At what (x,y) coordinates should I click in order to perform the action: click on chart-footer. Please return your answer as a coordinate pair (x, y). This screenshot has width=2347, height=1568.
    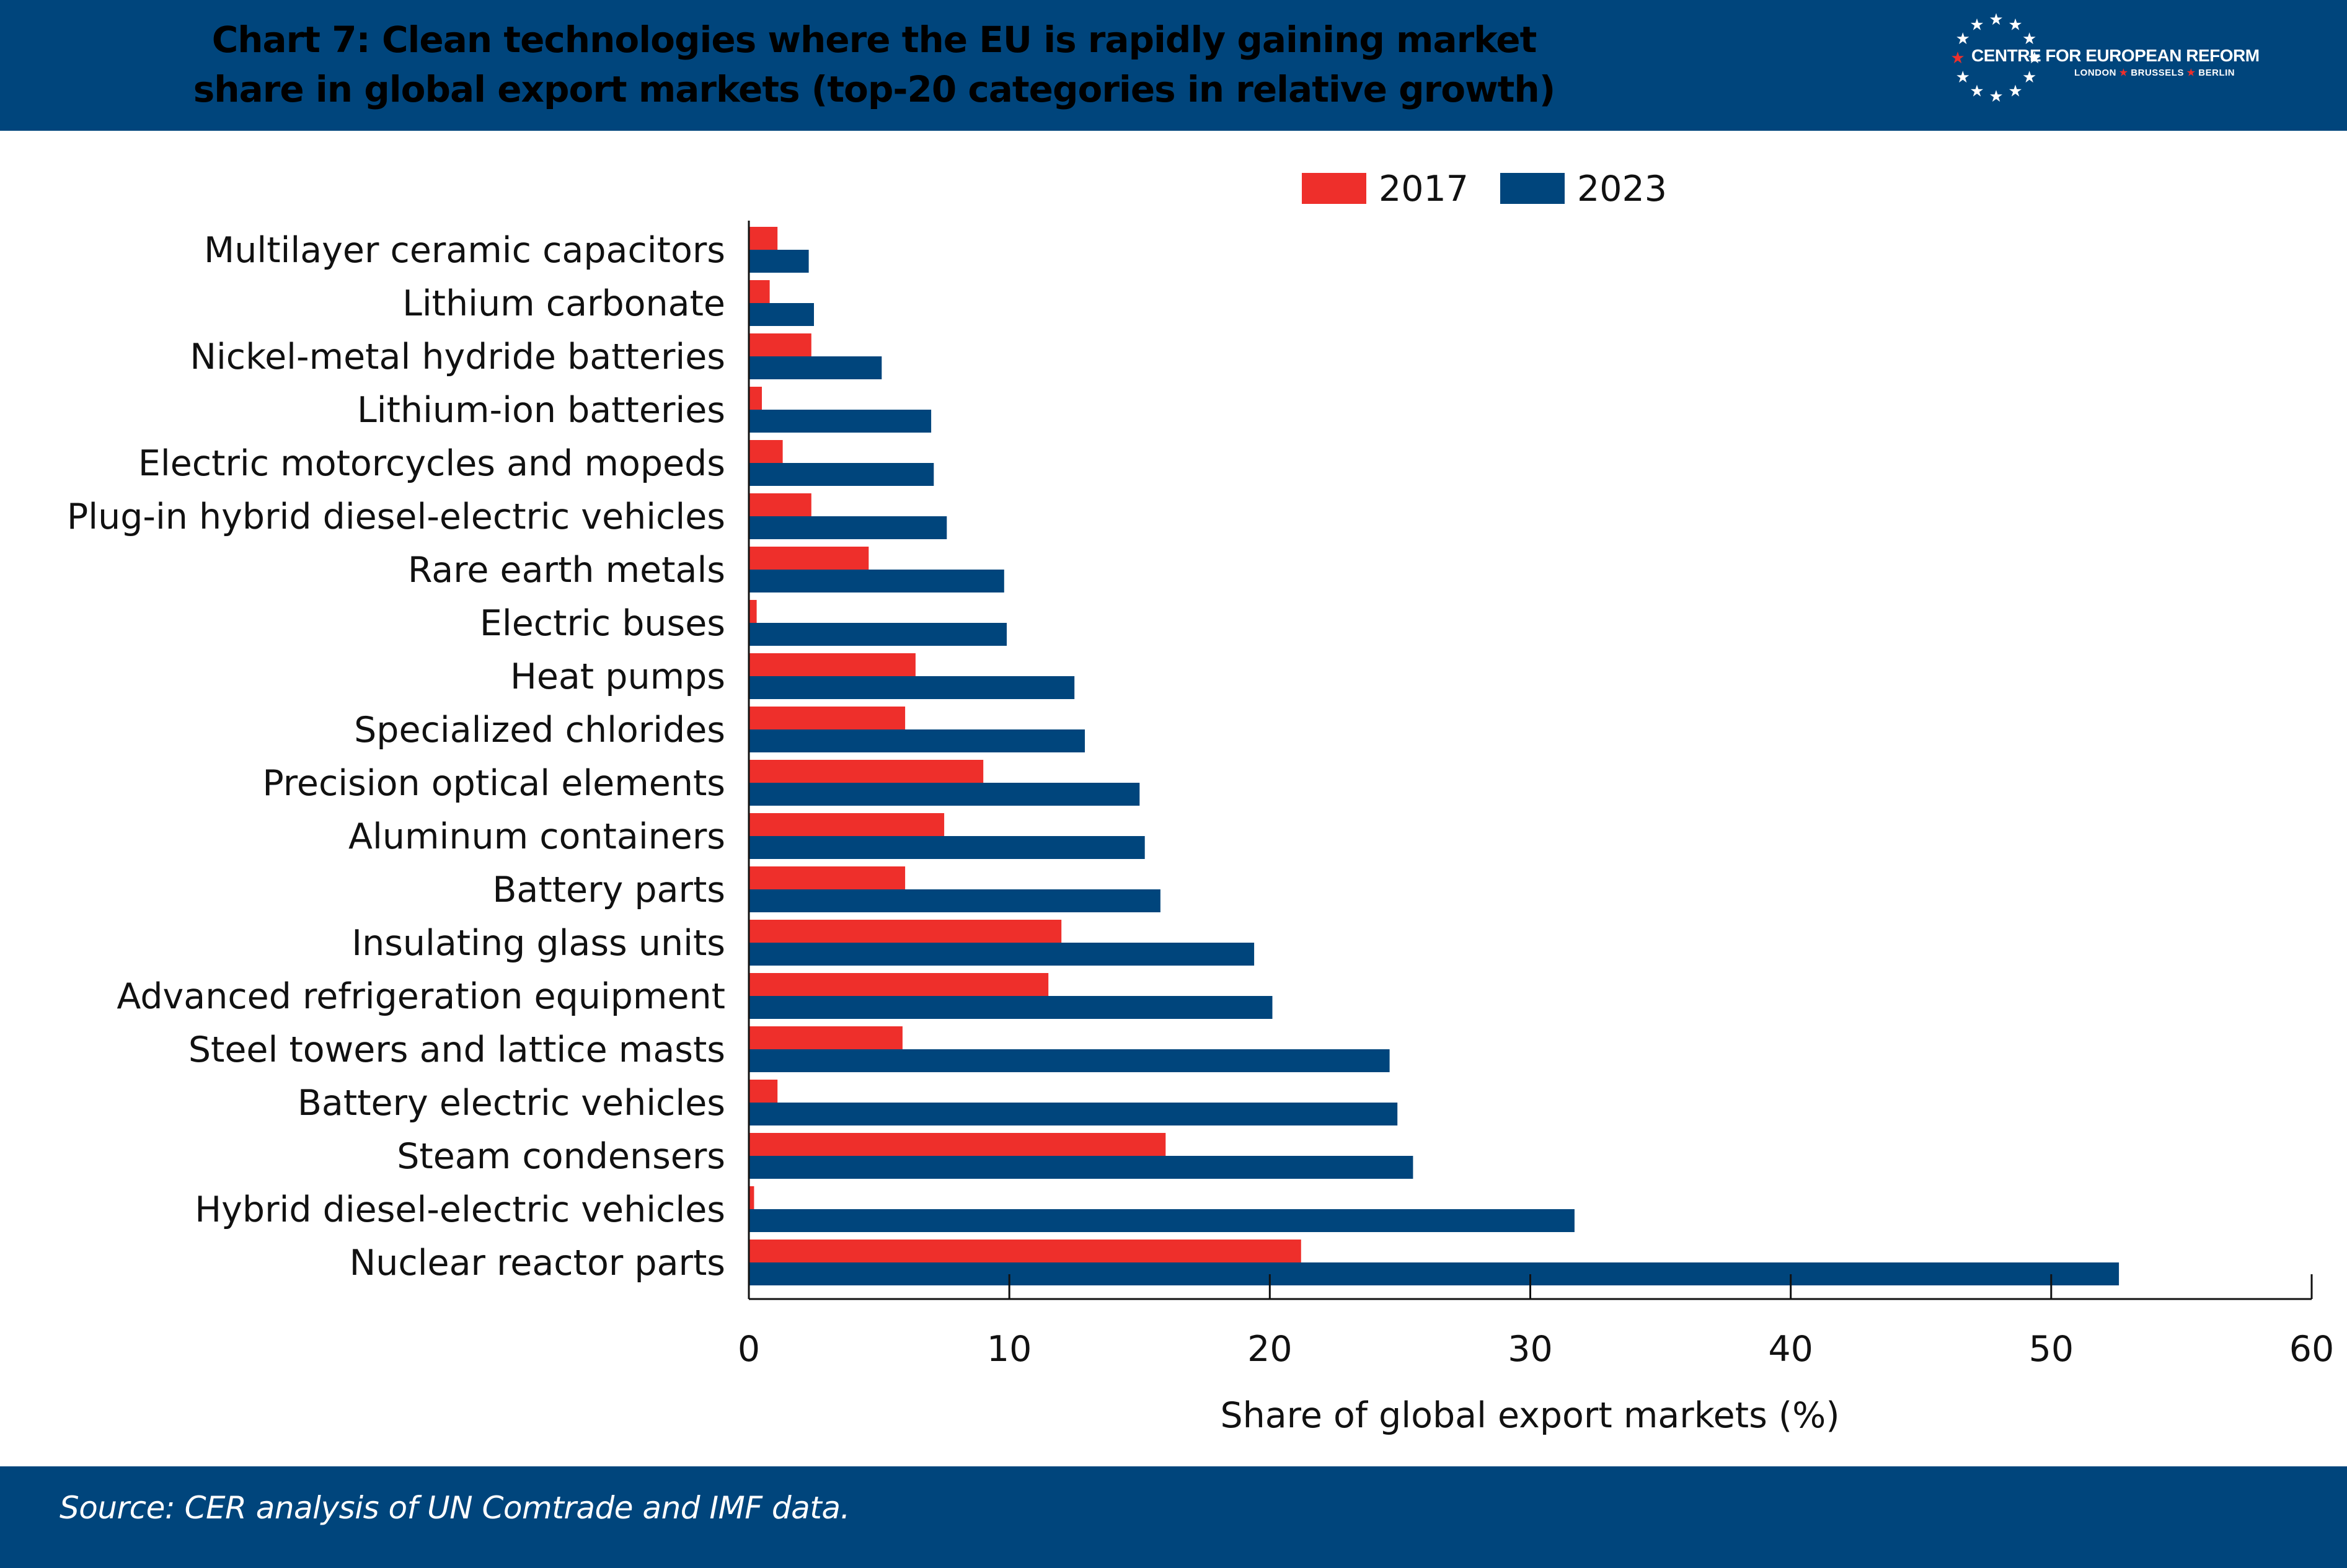
    Looking at the image, I should click on (1173, 1517).